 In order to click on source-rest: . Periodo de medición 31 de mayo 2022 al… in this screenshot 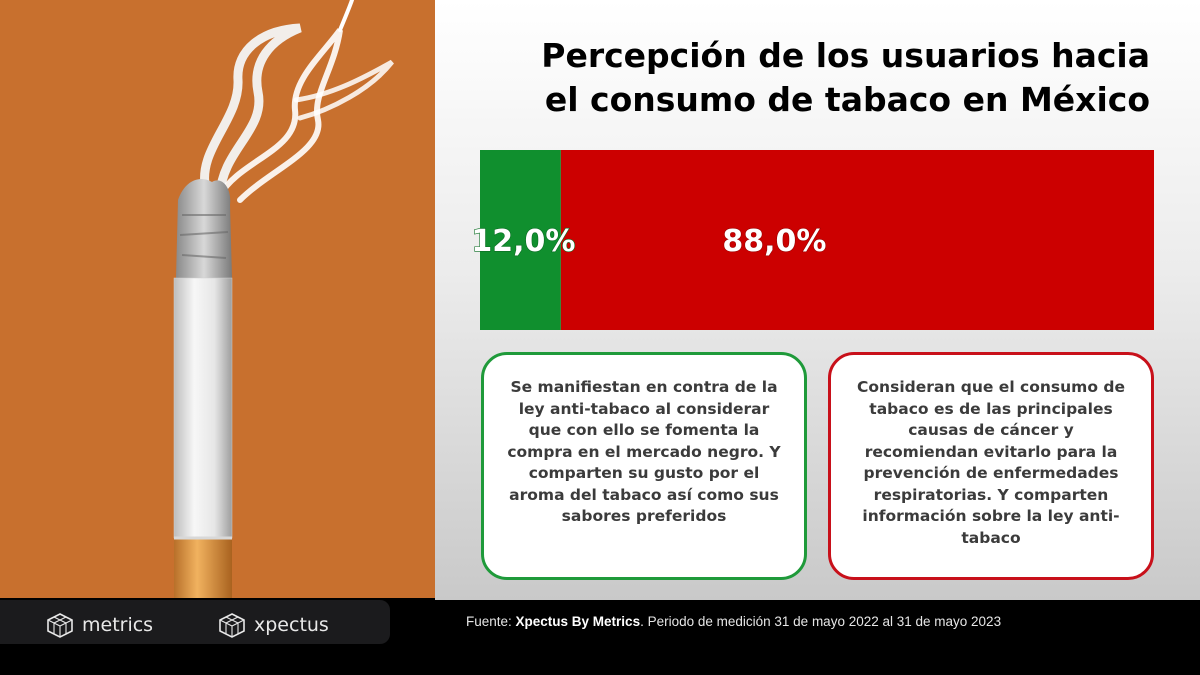, I will do `click(821, 621)`.